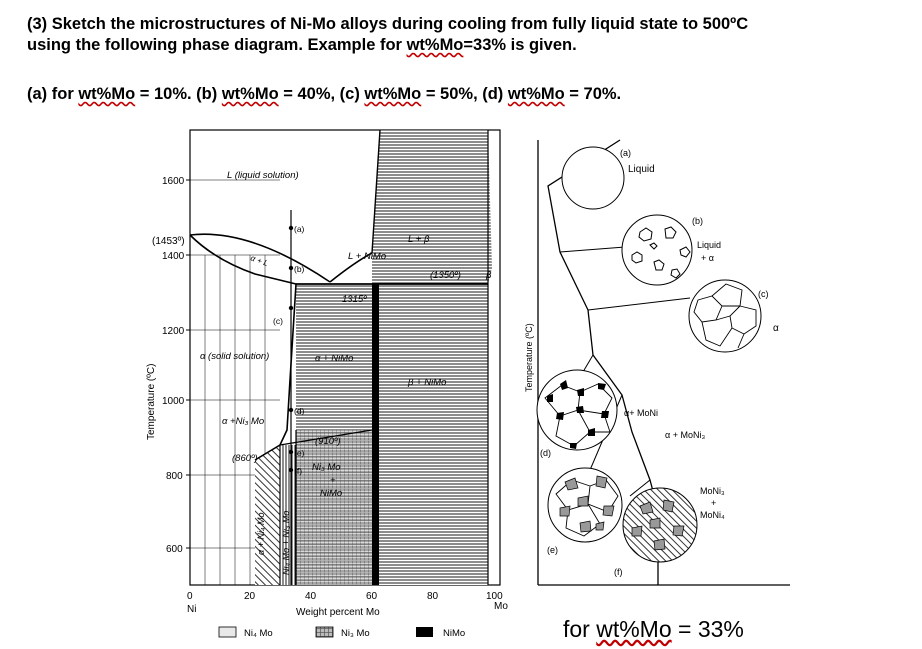 Image resolution: width=922 pixels, height=649 pixels. Describe the element at coordinates (376, 191) in the screenshot. I see `pd-liquidus-beta` at that location.